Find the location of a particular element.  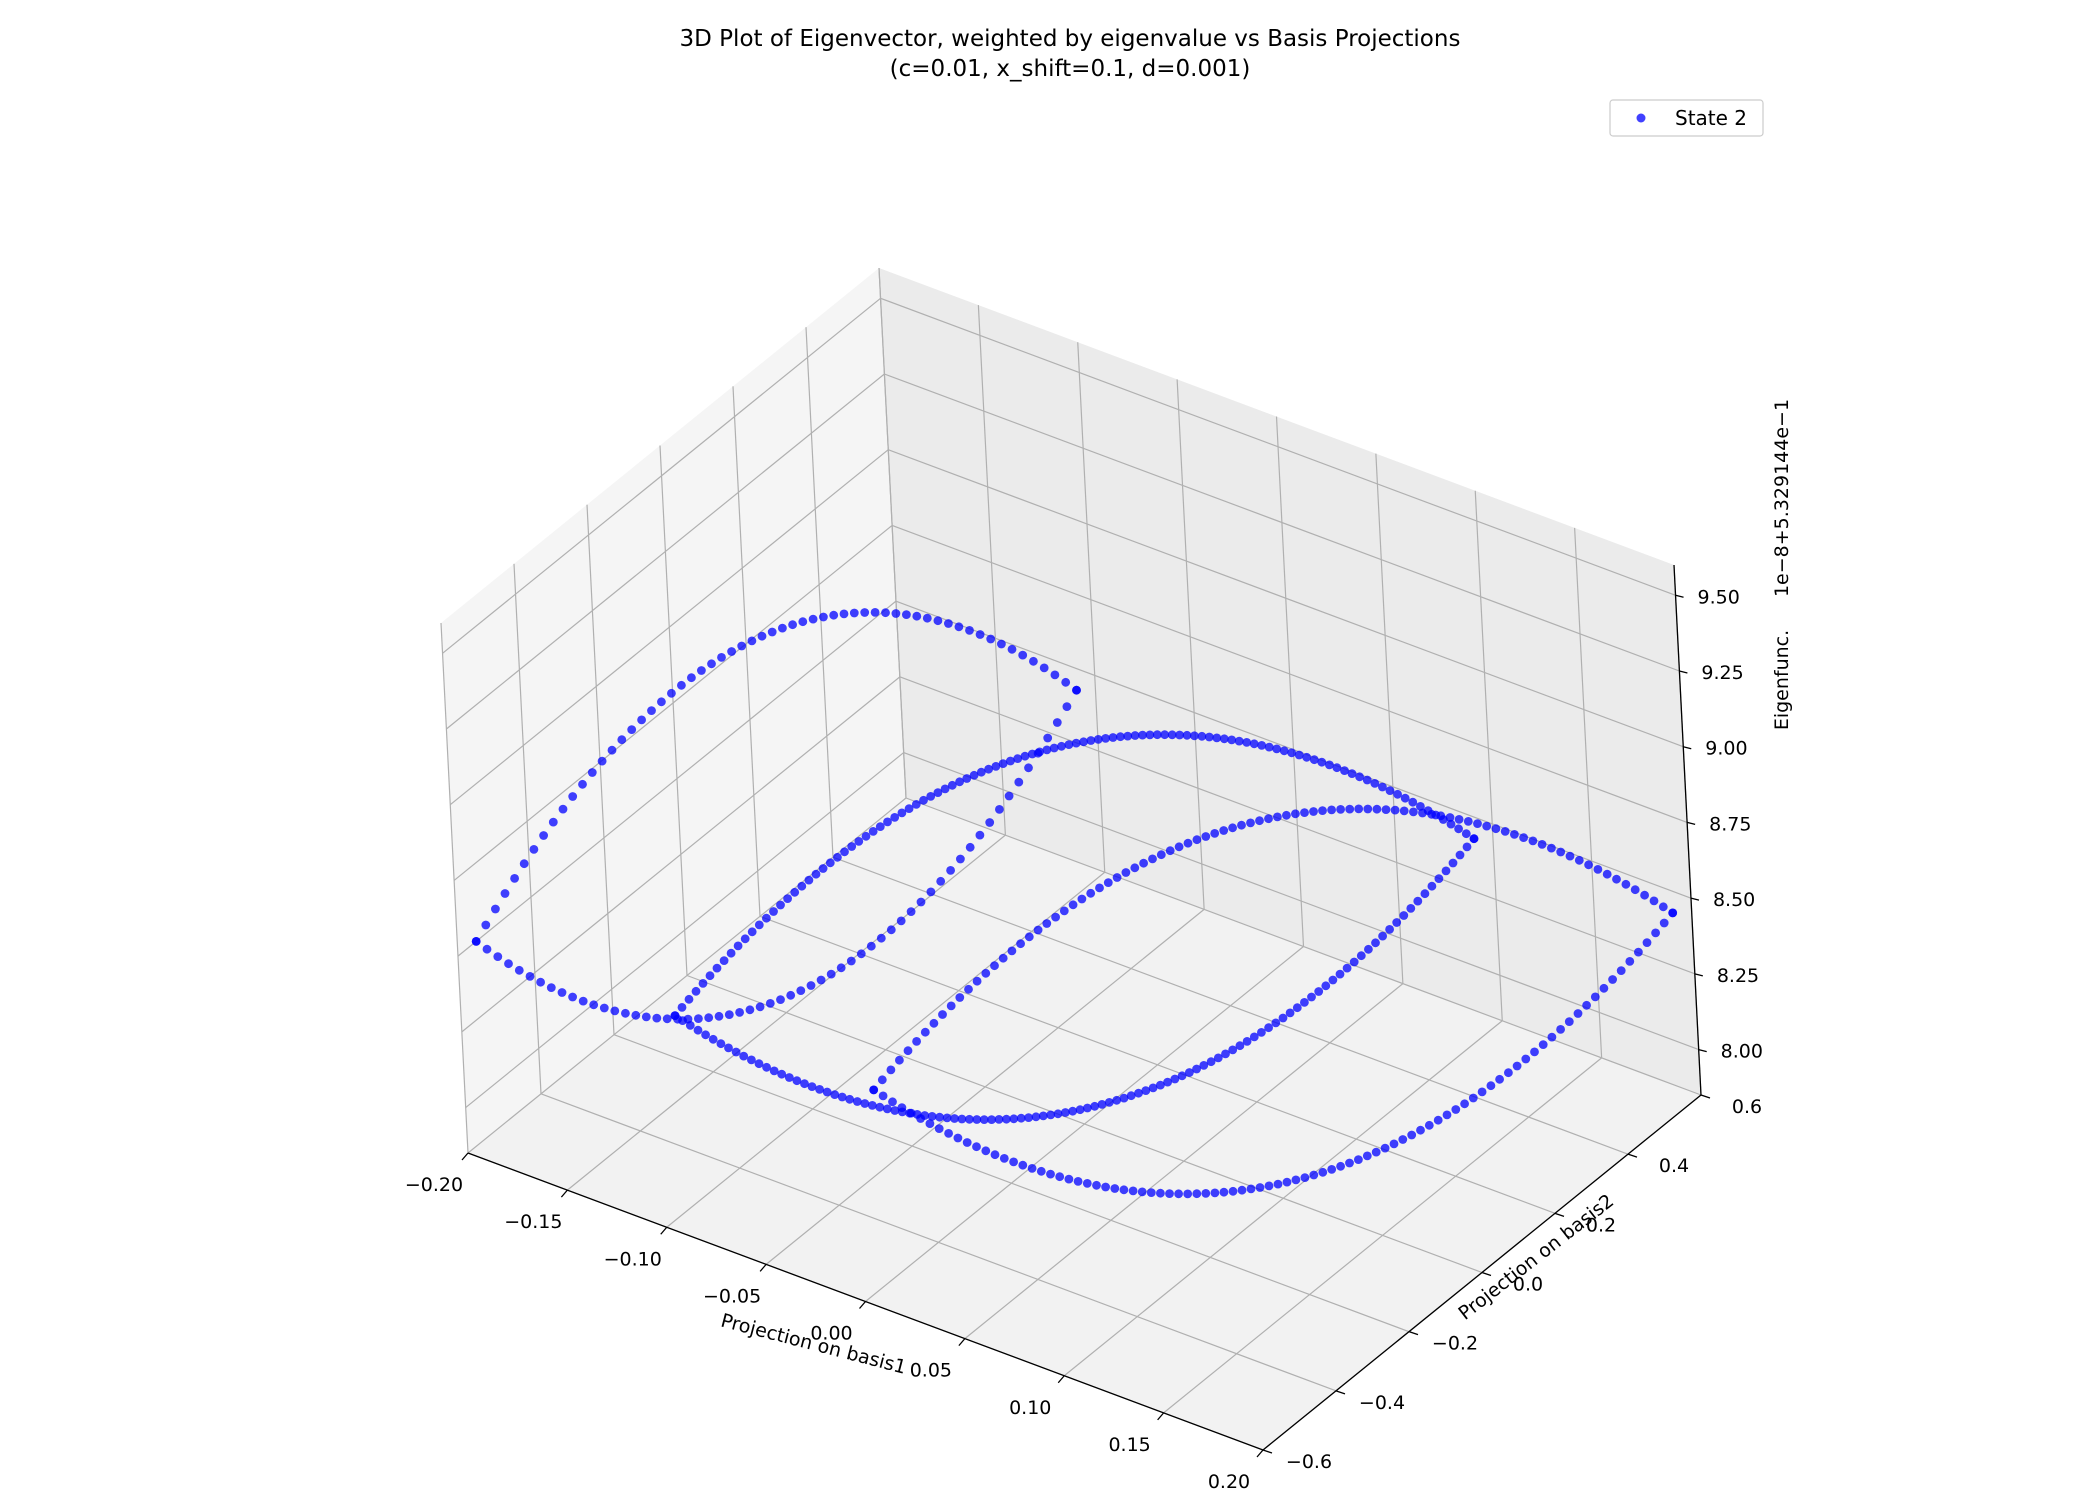

z-offset-label: 1e−8+5.329144e−1 is located at coordinates (1782, 498).